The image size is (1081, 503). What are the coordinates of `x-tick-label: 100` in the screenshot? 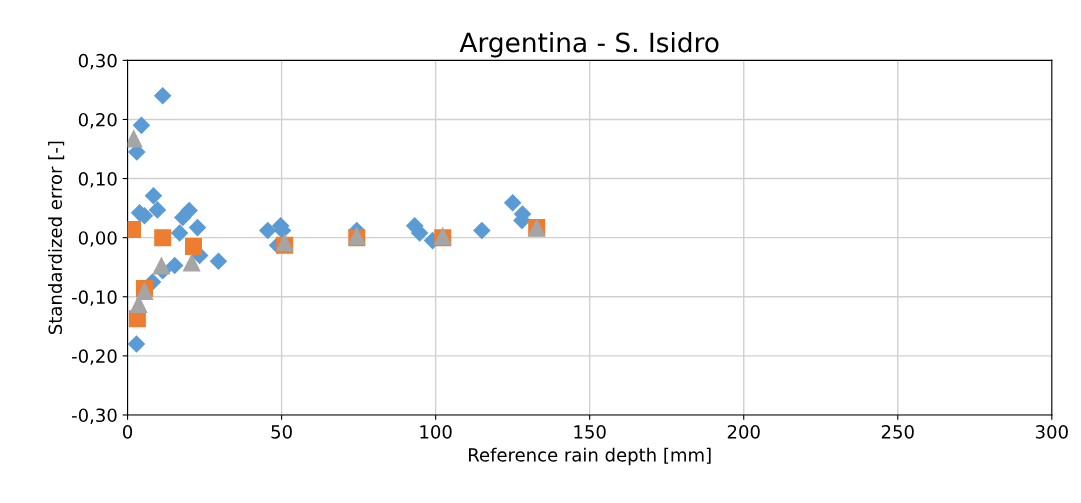 It's located at (436, 432).